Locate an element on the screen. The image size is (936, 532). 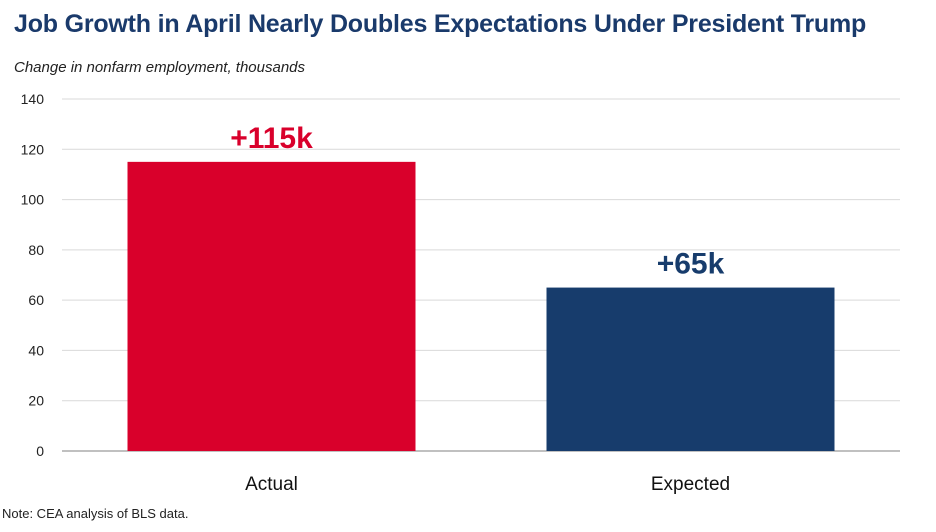
data-label-actual: +115k is located at coordinates (271, 138).